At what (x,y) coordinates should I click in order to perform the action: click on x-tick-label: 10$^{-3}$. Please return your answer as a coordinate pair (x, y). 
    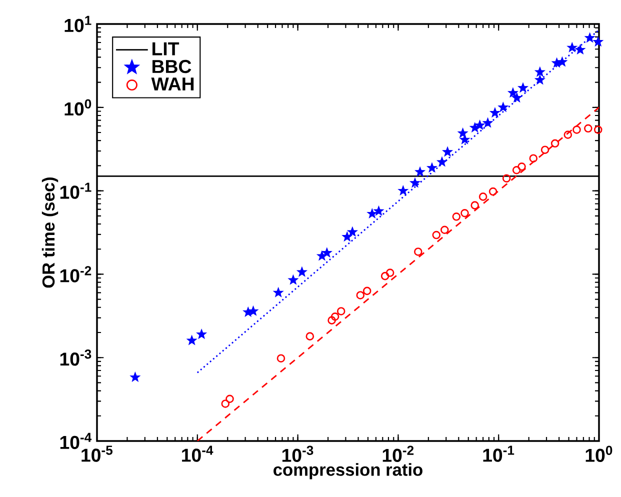
    Looking at the image, I should click on (298, 454).